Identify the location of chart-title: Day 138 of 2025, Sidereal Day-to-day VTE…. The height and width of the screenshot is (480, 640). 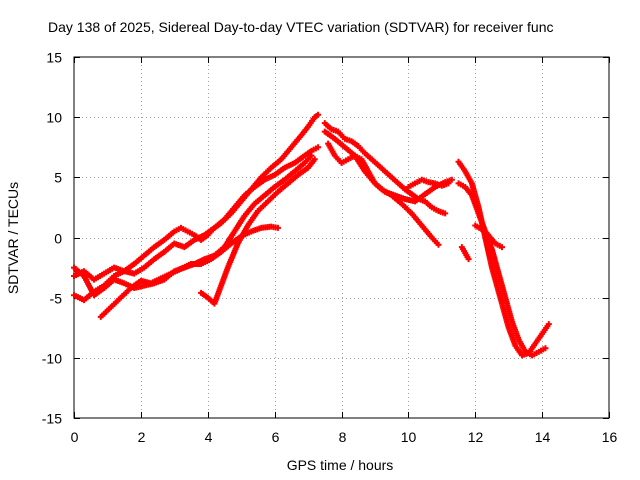
(301, 27).